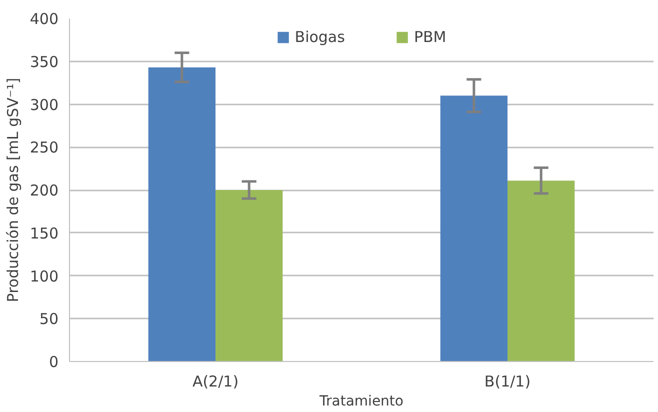 This screenshot has height=412, width=658. Describe the element at coordinates (44, 276) in the screenshot. I see `y-tick-label: 100` at that location.